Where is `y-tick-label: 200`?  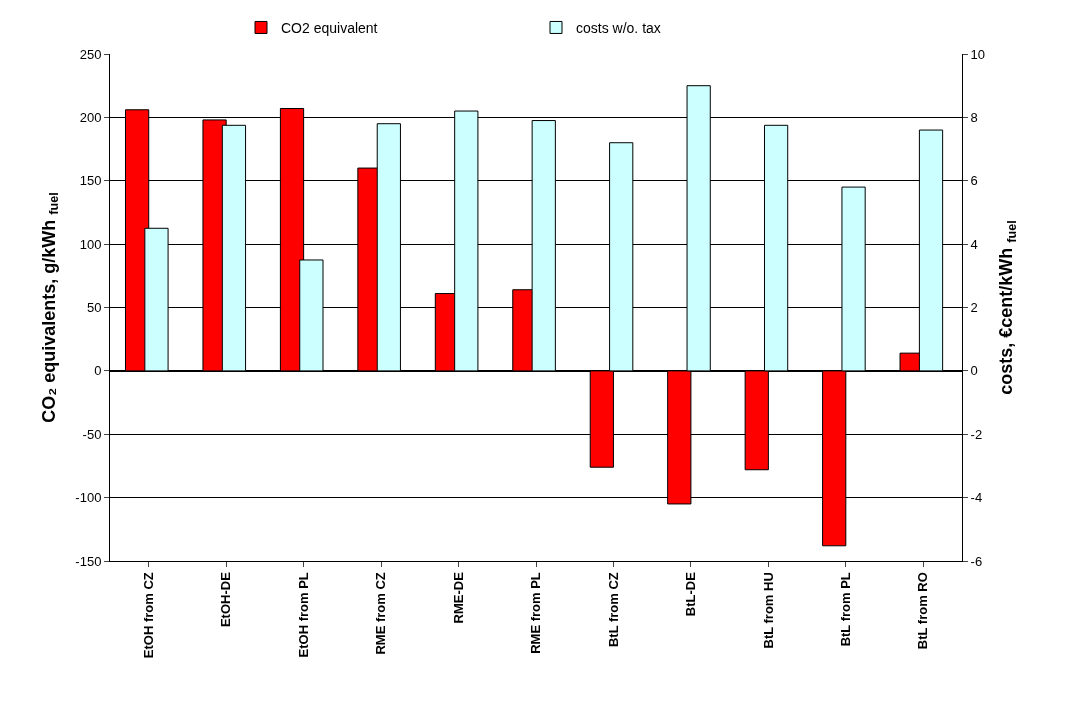 y-tick-label: 200 is located at coordinates (90, 117).